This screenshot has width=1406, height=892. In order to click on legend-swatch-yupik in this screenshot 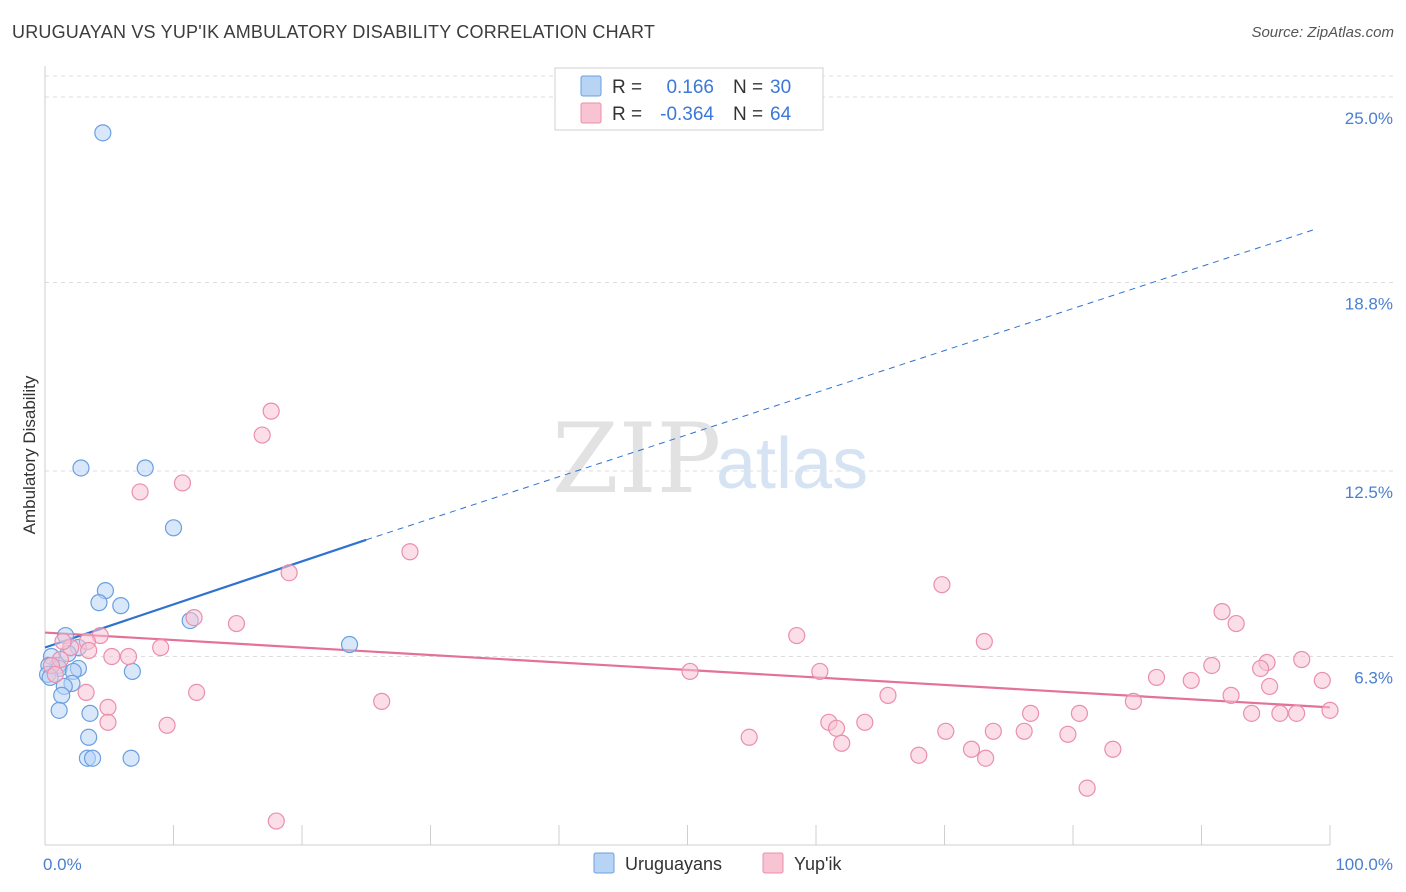, I will do `click(591, 113)`.